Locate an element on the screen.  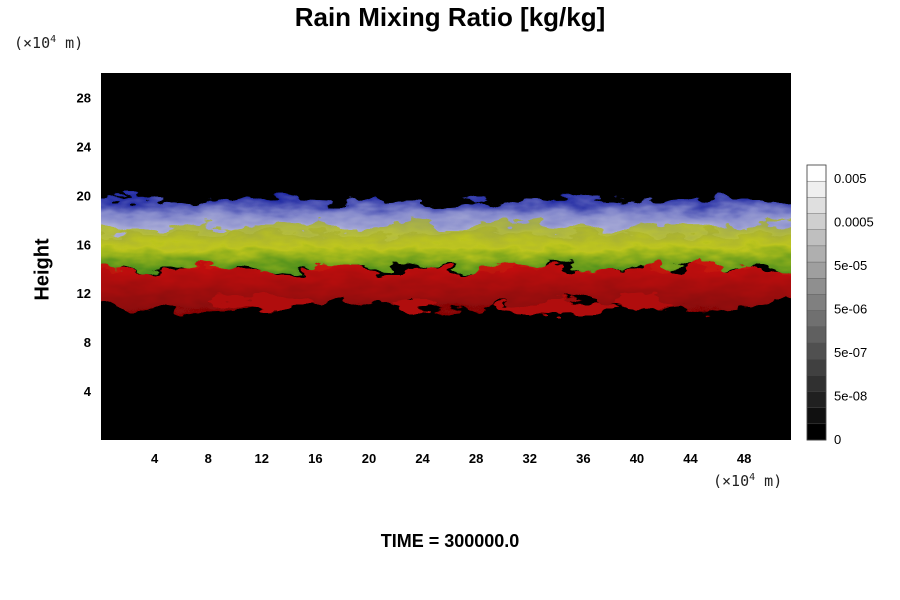
cloud-layer-yellow-green is located at coordinates (446, 246).